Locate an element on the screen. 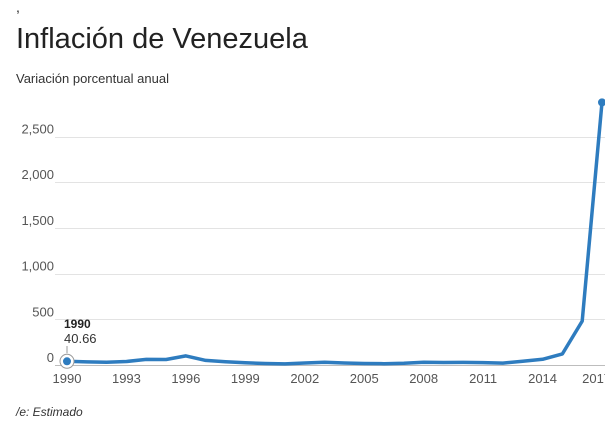 Image resolution: width=605 pixels, height=424 pixels. x-tick-label: 2017/e is located at coordinates (593, 378).